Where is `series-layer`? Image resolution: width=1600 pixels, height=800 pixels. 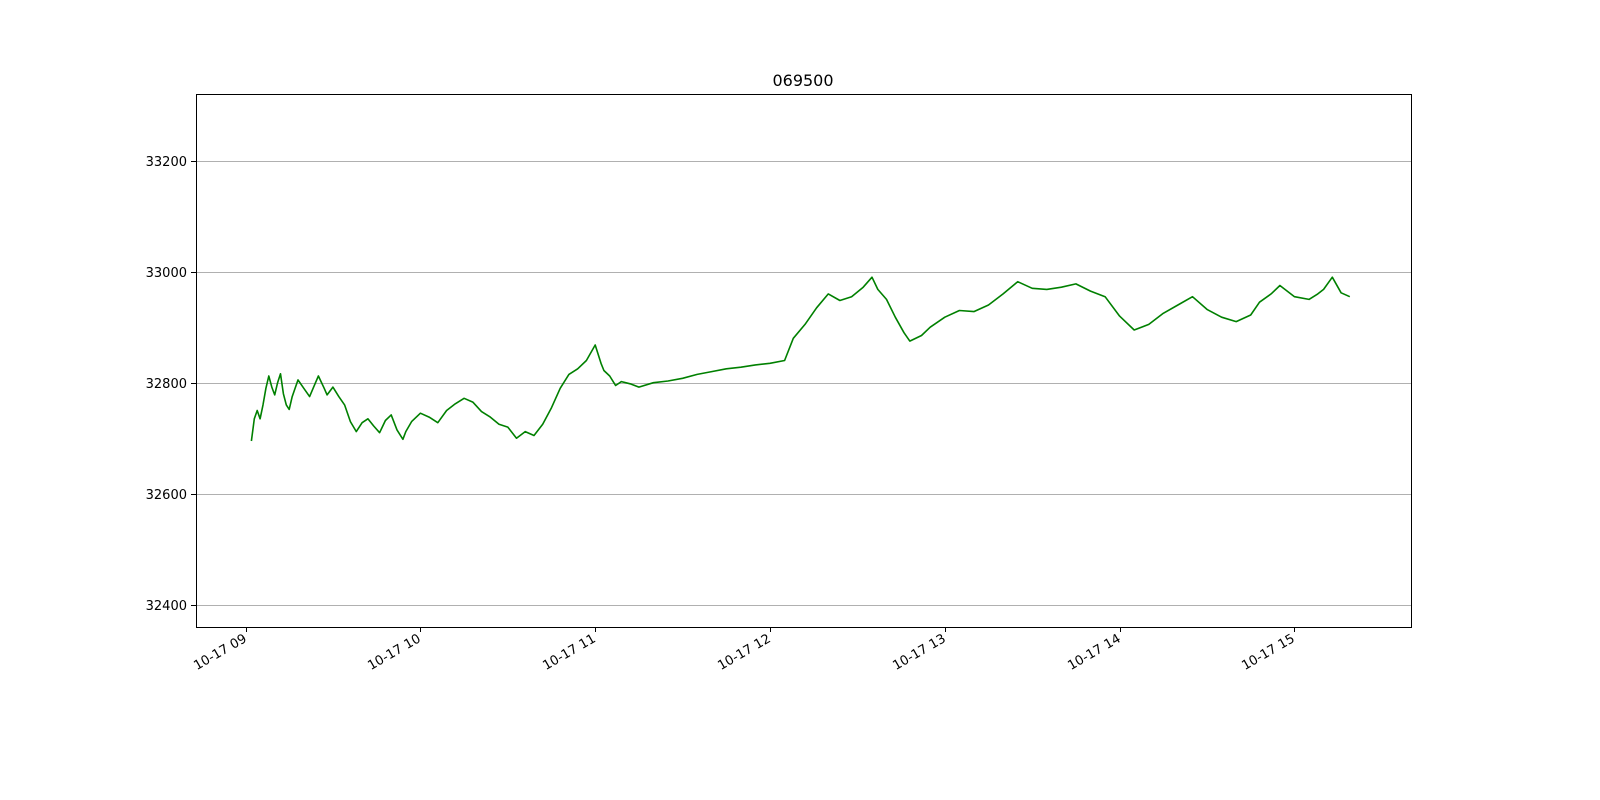
series-layer is located at coordinates (800, 359).